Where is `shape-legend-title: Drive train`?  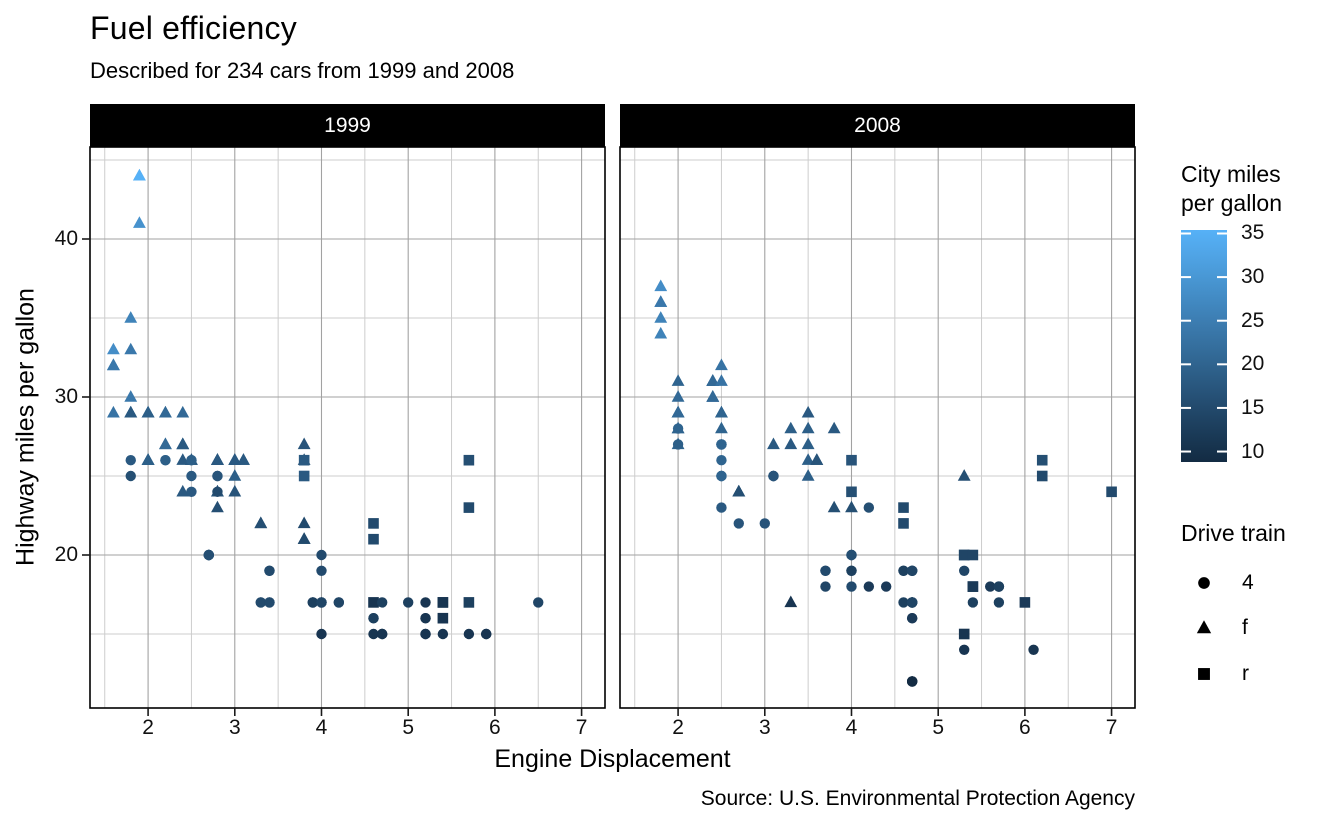
shape-legend-title: Drive train is located at coordinates (1233, 533).